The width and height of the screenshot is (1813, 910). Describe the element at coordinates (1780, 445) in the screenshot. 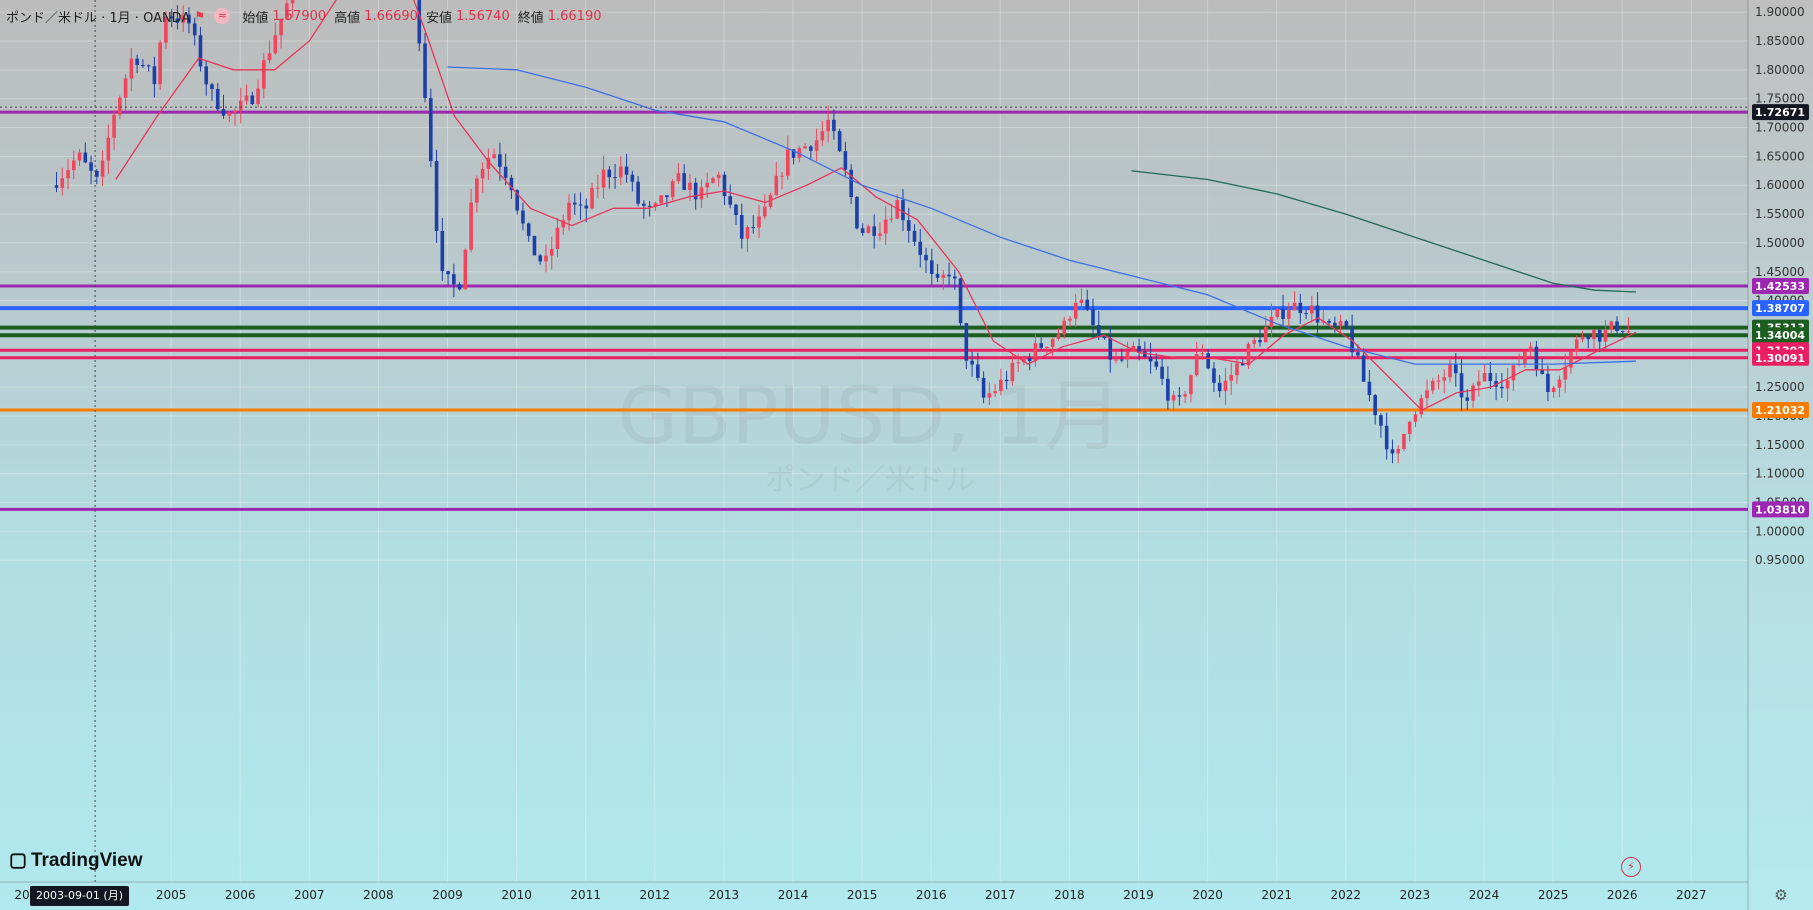

I see `price-tick-label: 1.15000` at that location.